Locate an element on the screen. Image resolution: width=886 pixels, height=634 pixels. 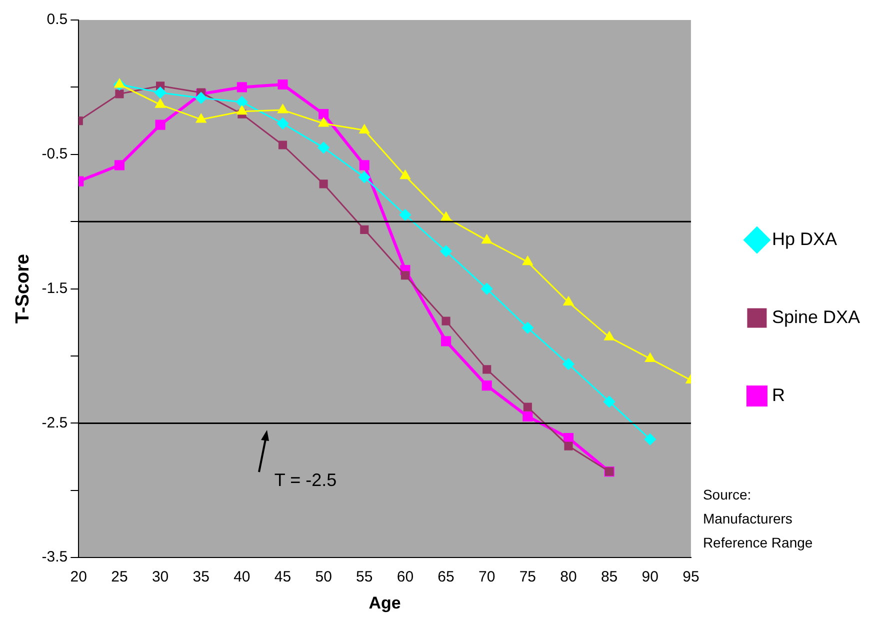
legend-label: Hp DXA is located at coordinates (804, 238).